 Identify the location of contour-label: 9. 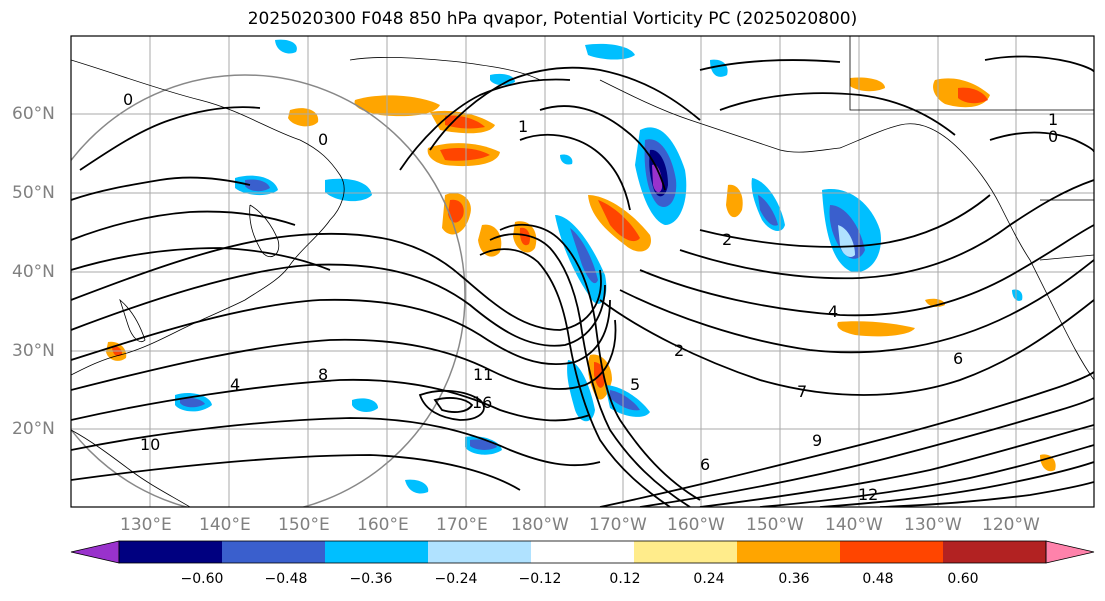
(817, 440).